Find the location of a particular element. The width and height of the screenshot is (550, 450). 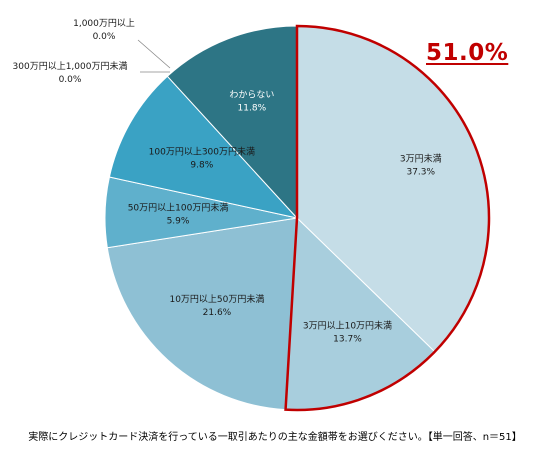

slice-category-label-7: わからない is located at coordinates (251, 95).